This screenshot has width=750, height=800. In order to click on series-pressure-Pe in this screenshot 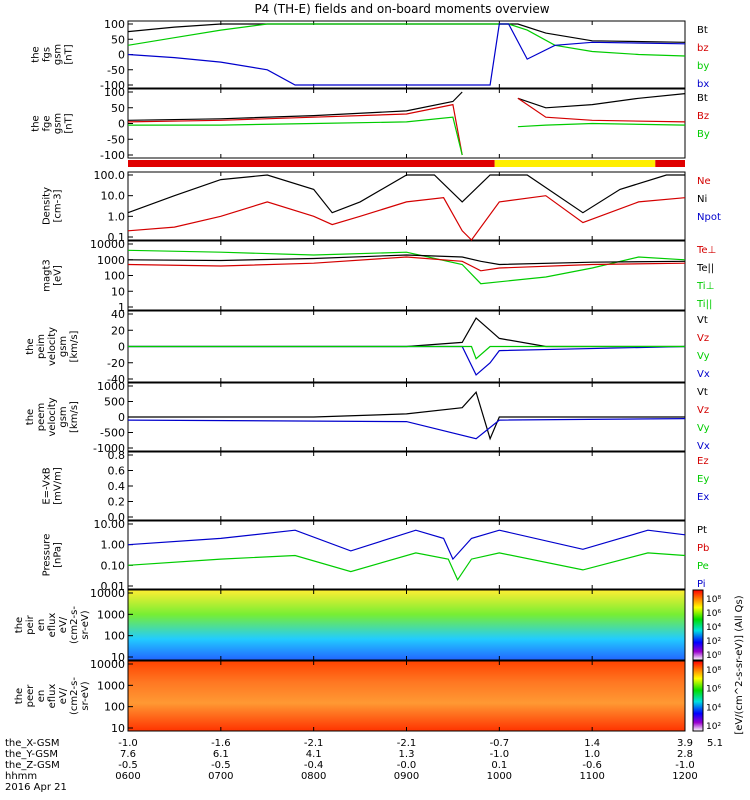, I will do `click(406, 567)`.